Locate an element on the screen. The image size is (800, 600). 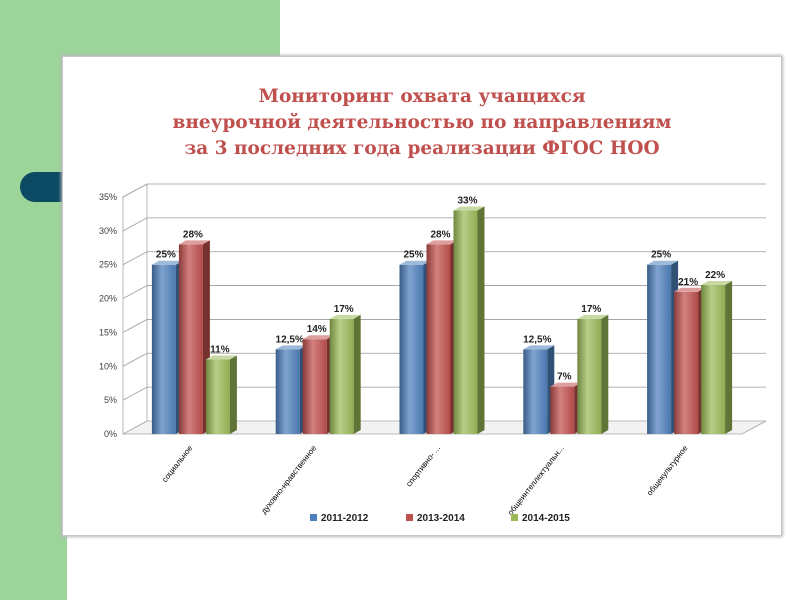
data-label: 7% is located at coordinates (564, 377).